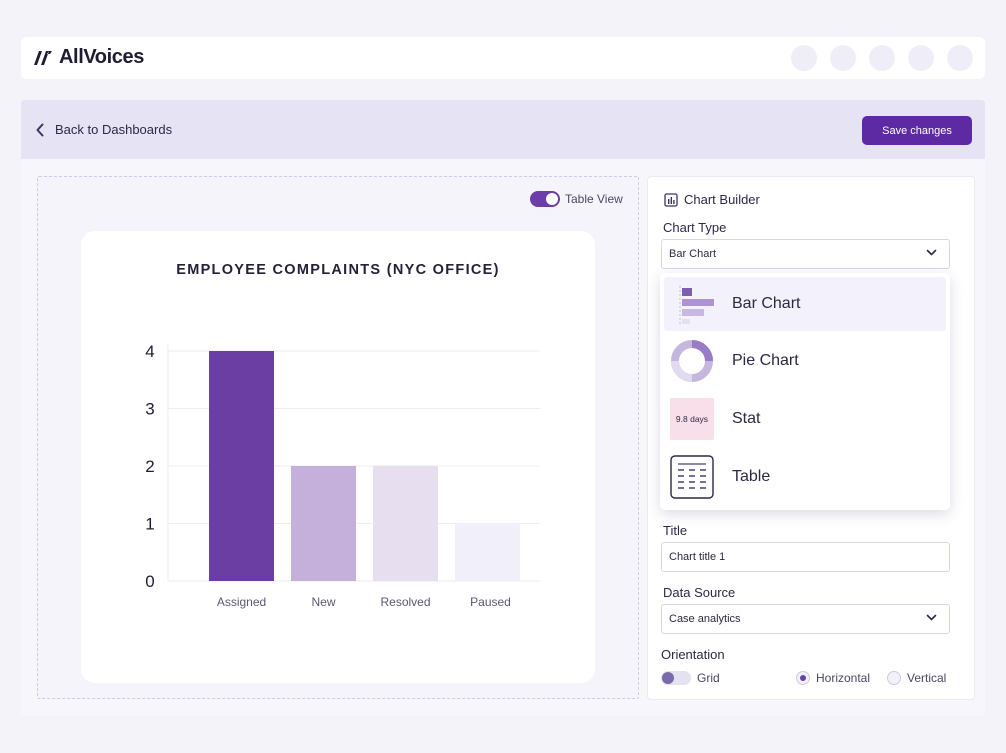 The width and height of the screenshot is (1006, 753). I want to click on chart-builder-icon, so click(671, 199).